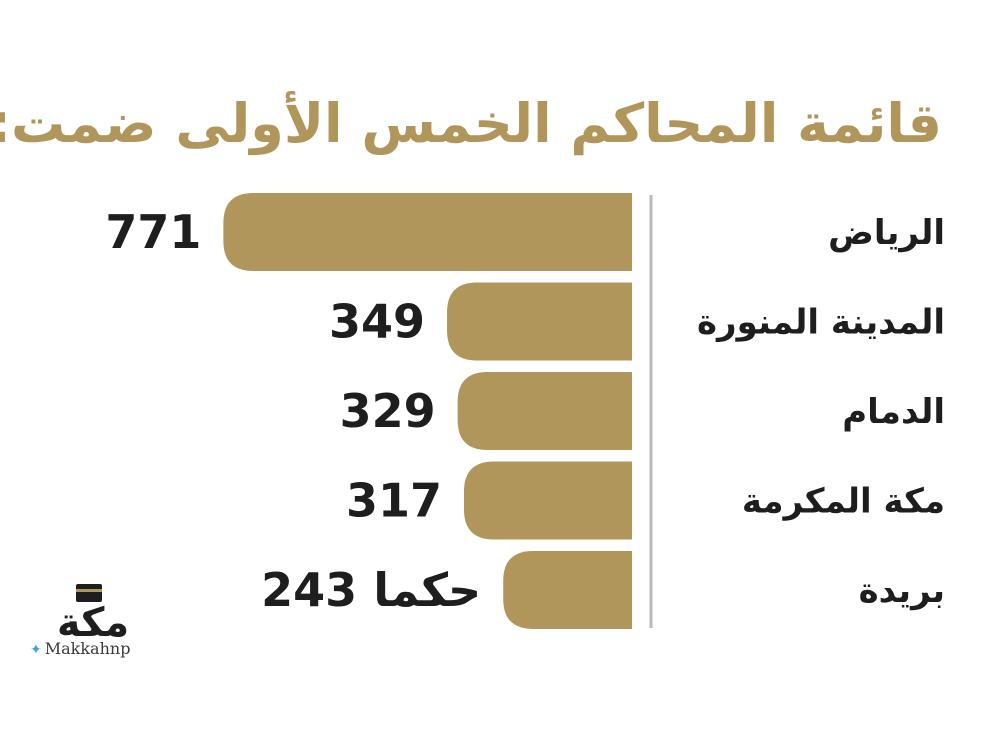 This screenshot has height=750, width=1000. I want to click on logo-handle: ✦ Makkahnp, so click(80, 648).